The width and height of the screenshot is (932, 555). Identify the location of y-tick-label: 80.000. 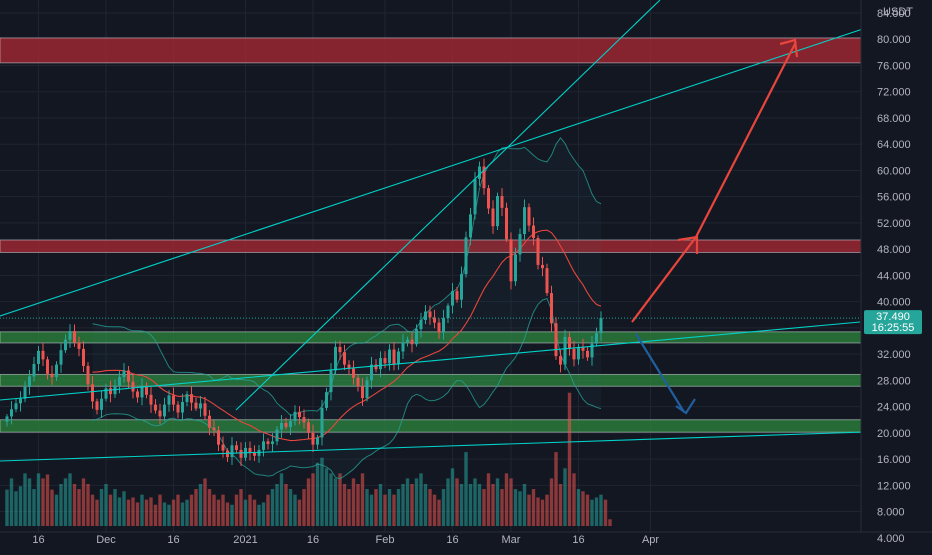
(894, 40).